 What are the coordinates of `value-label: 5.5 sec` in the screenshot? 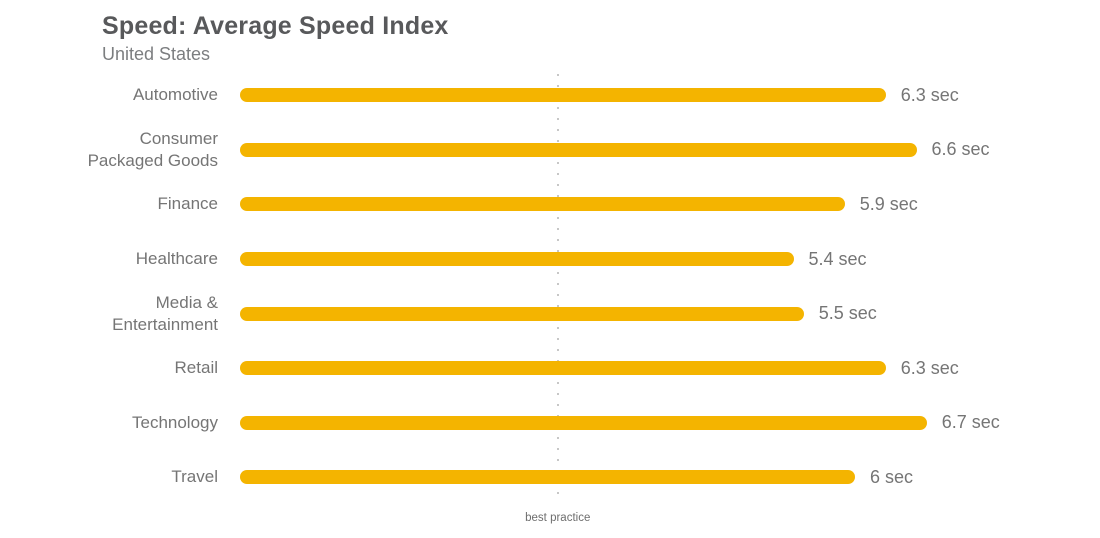 It's located at (847, 313).